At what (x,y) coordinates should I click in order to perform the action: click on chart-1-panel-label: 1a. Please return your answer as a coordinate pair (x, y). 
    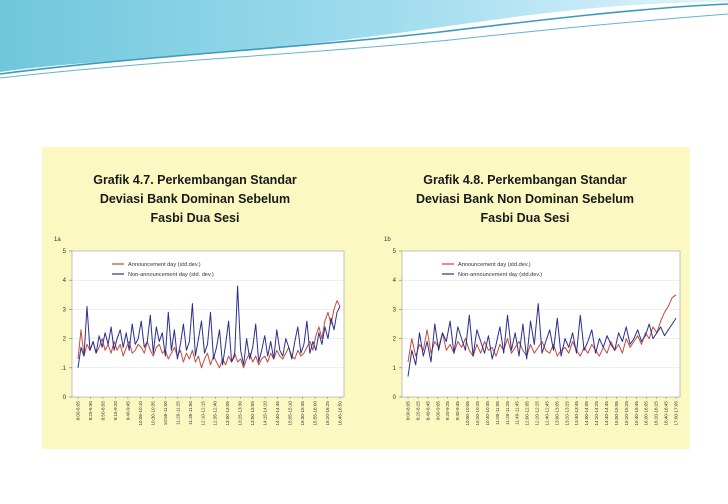
    Looking at the image, I should click on (57, 240).